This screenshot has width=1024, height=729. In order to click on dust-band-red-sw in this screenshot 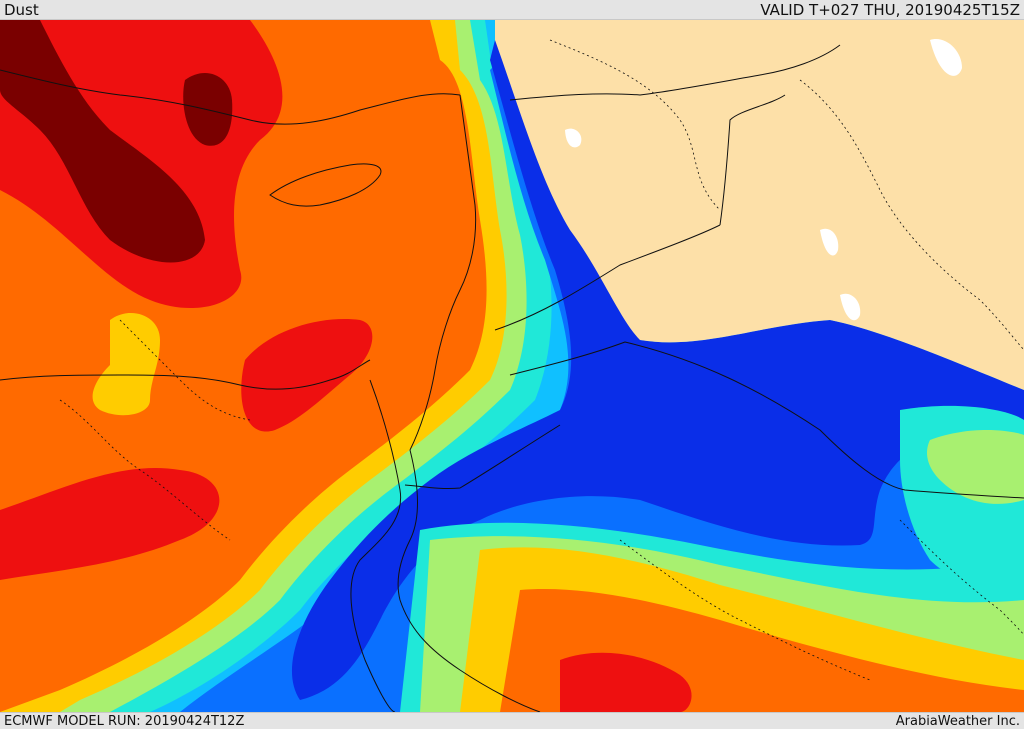, I will do `click(110, 524)`.